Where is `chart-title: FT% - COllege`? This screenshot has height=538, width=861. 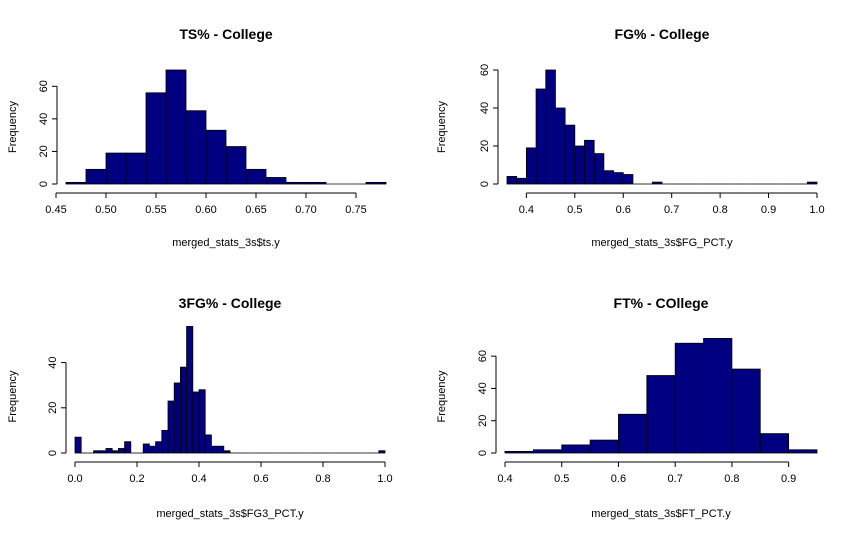
chart-title: FT% - COllege is located at coordinates (661, 303).